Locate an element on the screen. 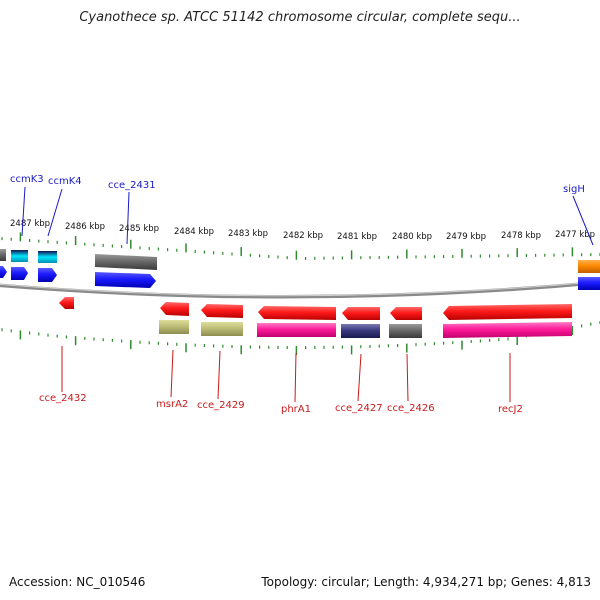 The width and height of the screenshot is (600, 600). cds-bar-cce2429 is located at coordinates (222, 329).